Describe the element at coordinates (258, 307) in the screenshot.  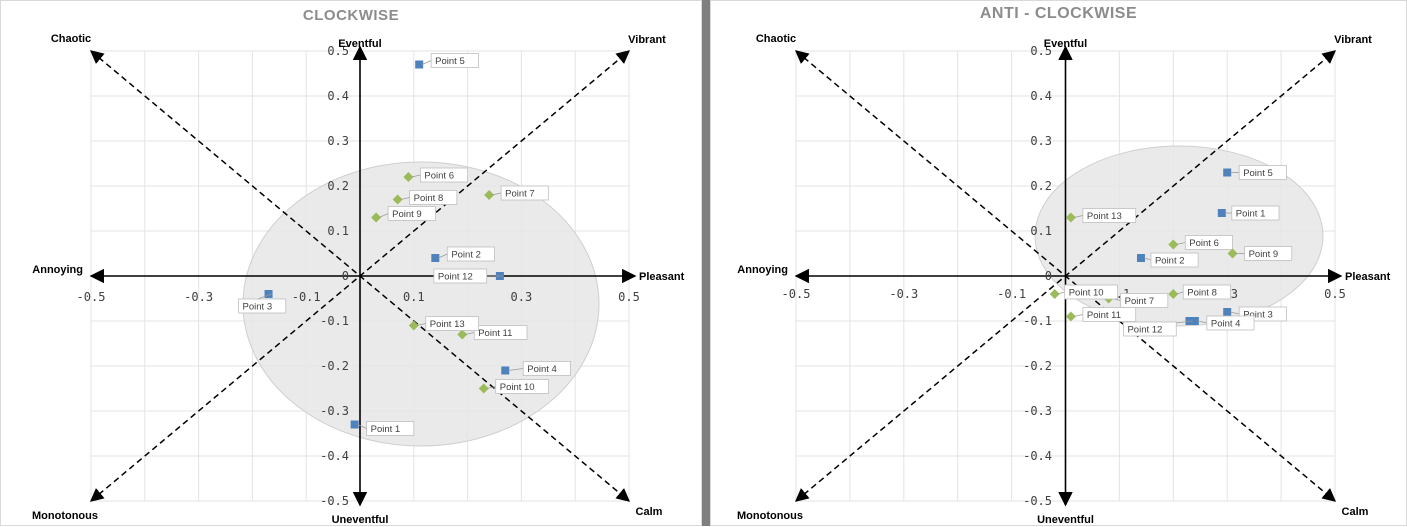
I see `data-label-point-3: Point 3` at that location.